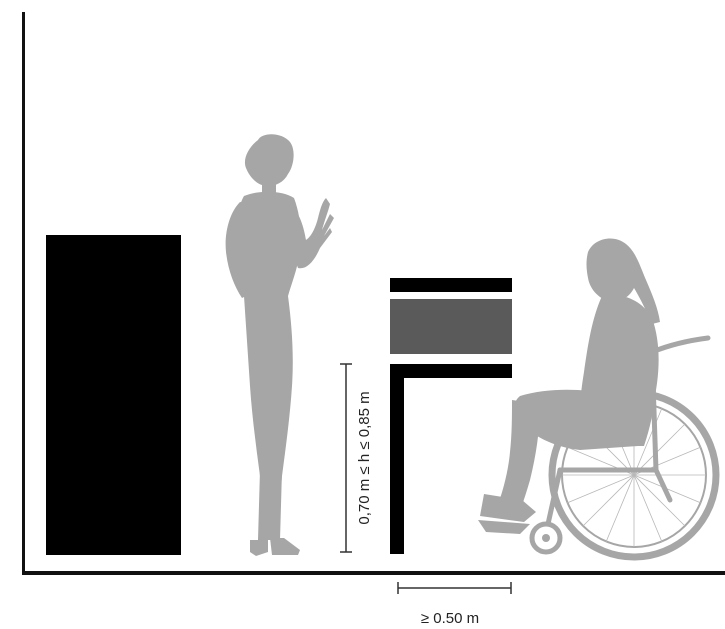  I want to click on wall-line, so click(23, 293).